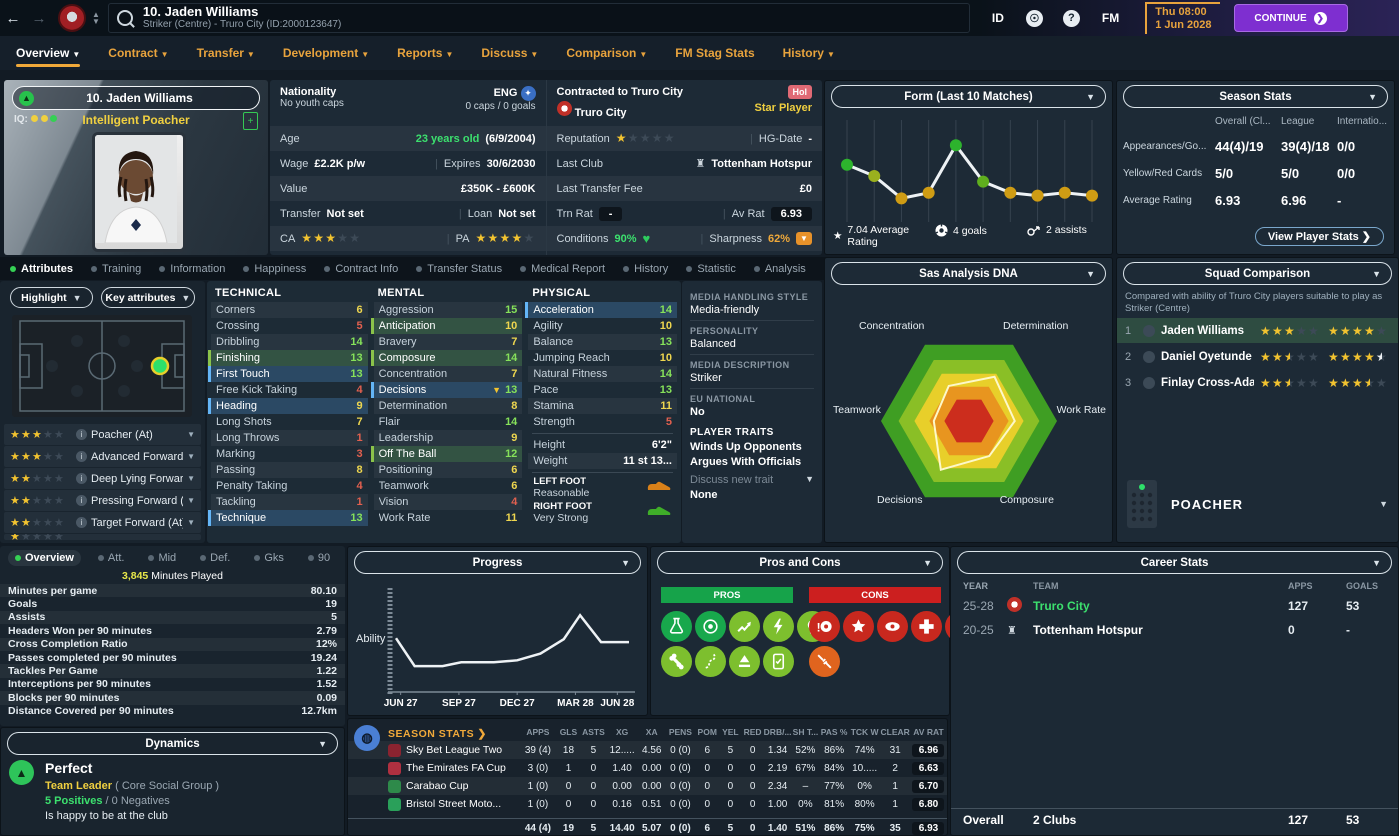 The image size is (1399, 836). I want to click on nav-tab-history: History ▼, so click(808, 53).